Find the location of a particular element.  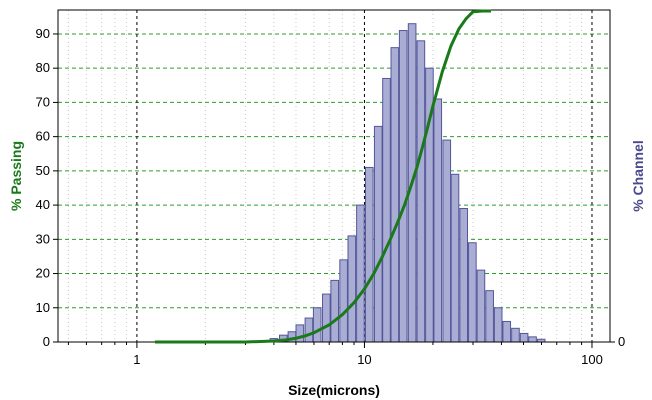

x-tick-label: 100 is located at coordinates (592, 359).